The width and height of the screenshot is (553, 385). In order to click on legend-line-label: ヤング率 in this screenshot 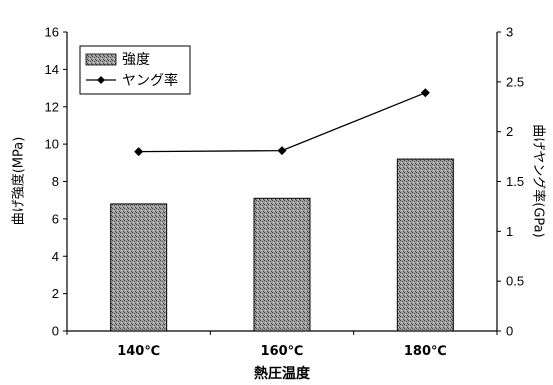, I will do `click(150, 80)`.